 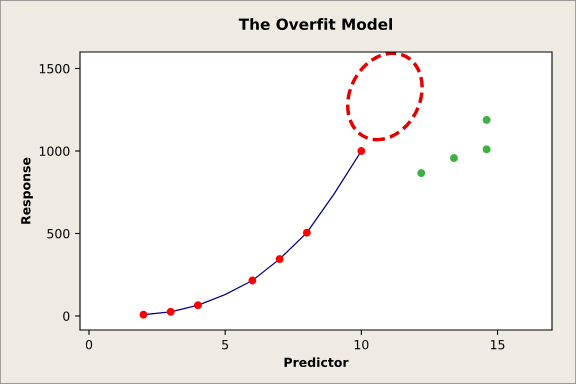 What do you see at coordinates (316, 362) in the screenshot?
I see `x-axis-title: Predictor` at bounding box center [316, 362].